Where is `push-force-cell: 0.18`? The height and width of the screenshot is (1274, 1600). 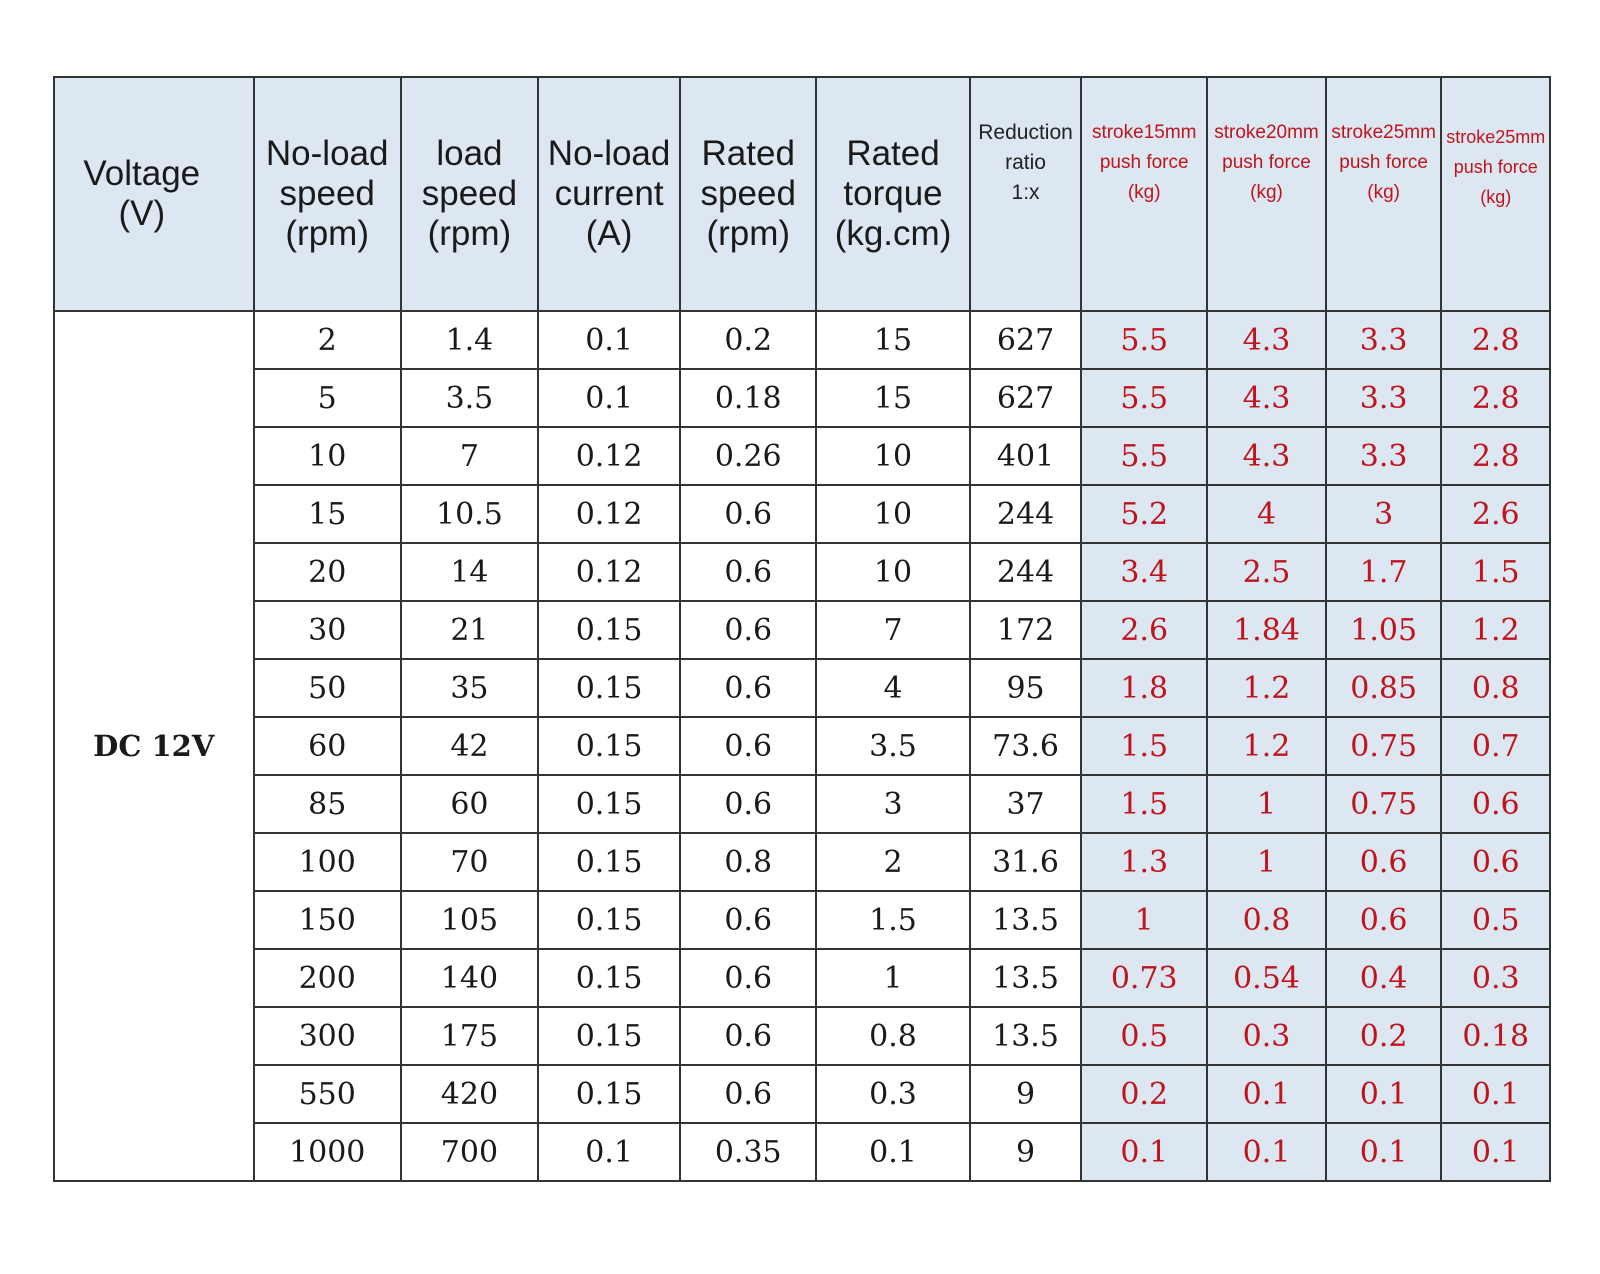 push-force-cell: 0.18 is located at coordinates (1495, 1036).